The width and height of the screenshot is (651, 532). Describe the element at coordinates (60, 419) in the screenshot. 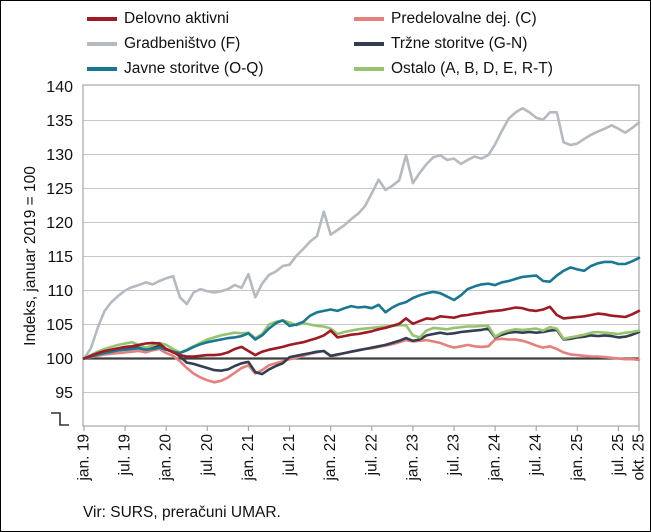

I see `axis-break-icon` at that location.